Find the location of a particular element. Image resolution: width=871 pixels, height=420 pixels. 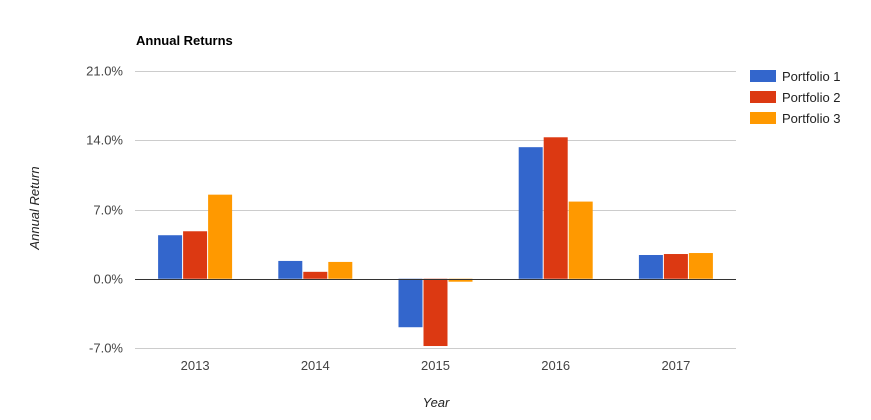

x-tick-label: 2013 is located at coordinates (195, 365).